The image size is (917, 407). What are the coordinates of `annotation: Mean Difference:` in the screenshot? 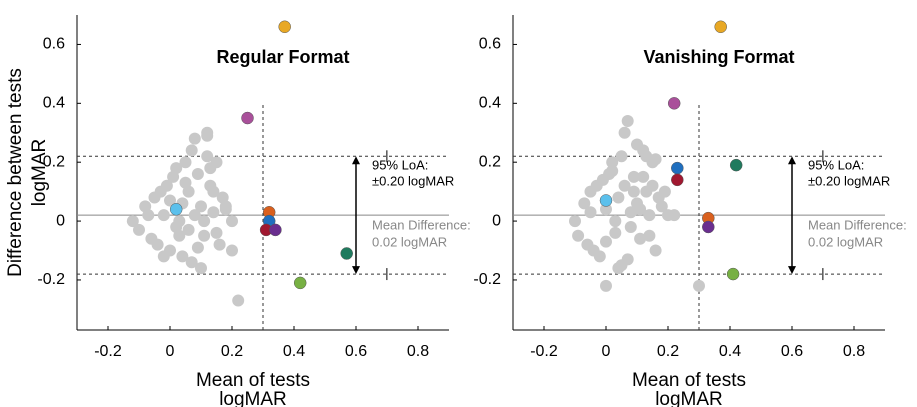 It's located at (421, 225).